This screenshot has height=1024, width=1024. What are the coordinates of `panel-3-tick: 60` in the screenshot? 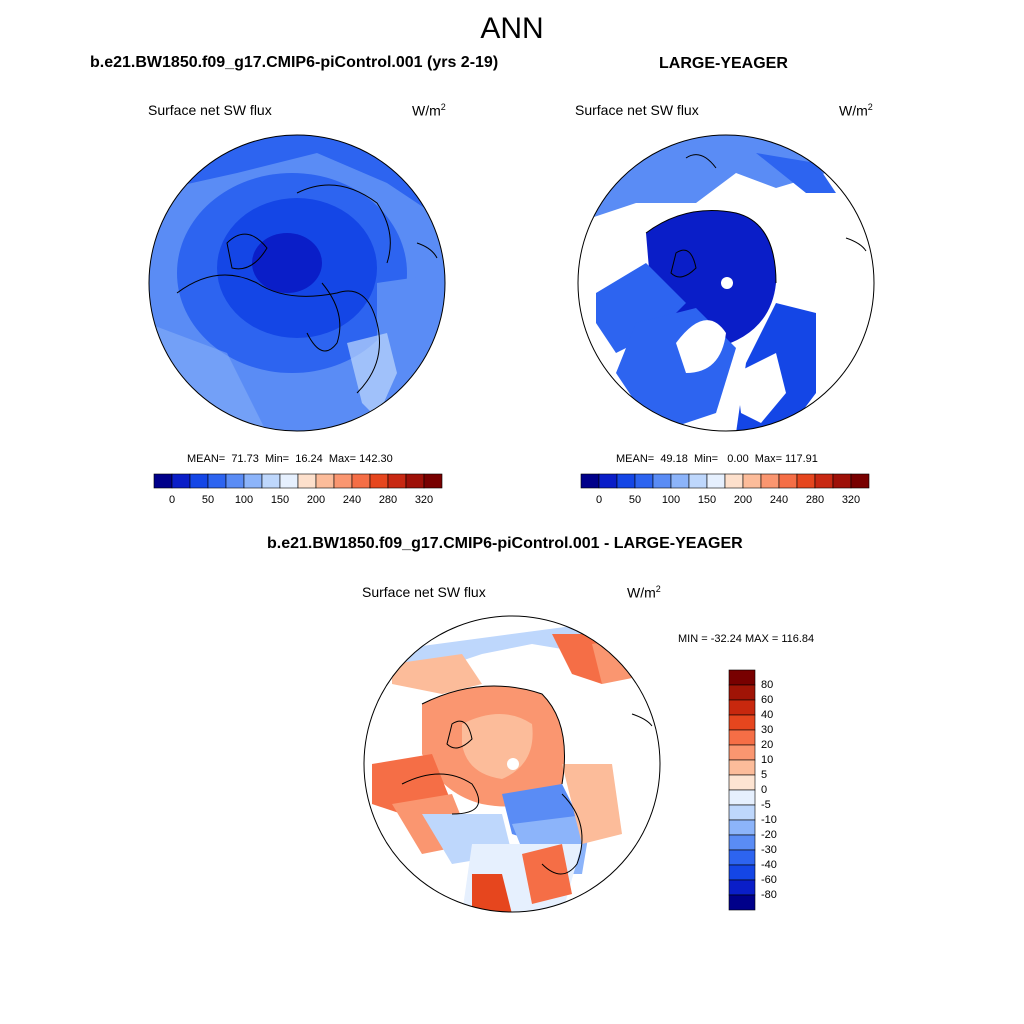 It's located at (767, 700).